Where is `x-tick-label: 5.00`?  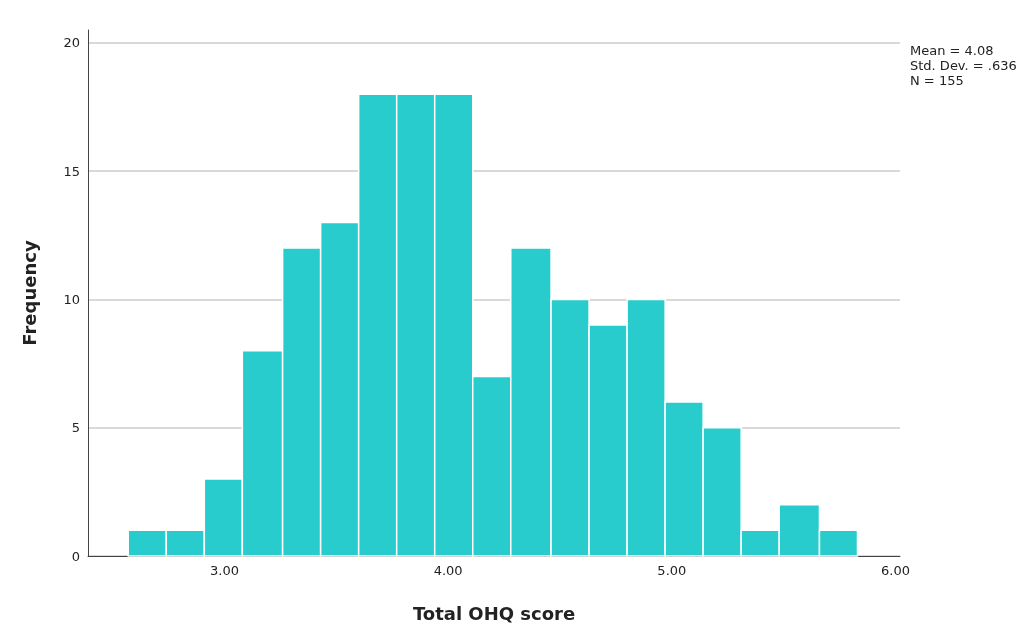
x-tick-label: 5.00 is located at coordinates (672, 570).